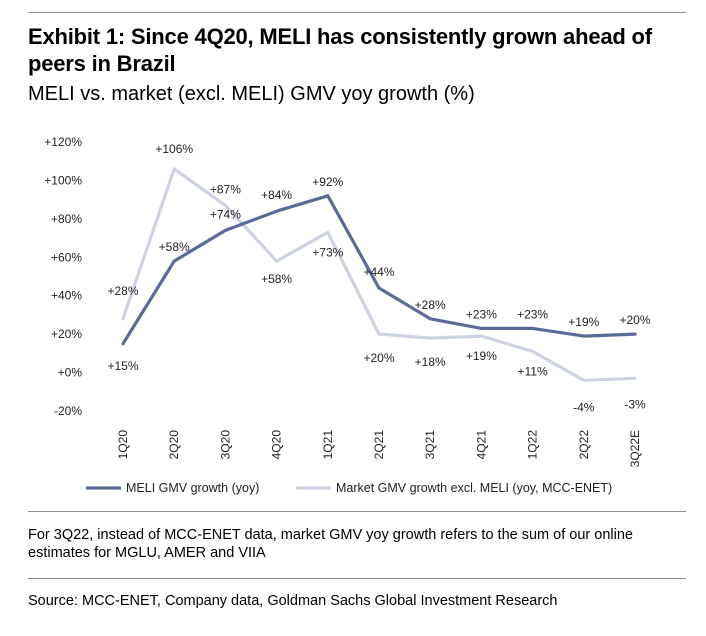  What do you see at coordinates (123, 445) in the screenshot?
I see `x-tick-label: 1Q20` at bounding box center [123, 445].